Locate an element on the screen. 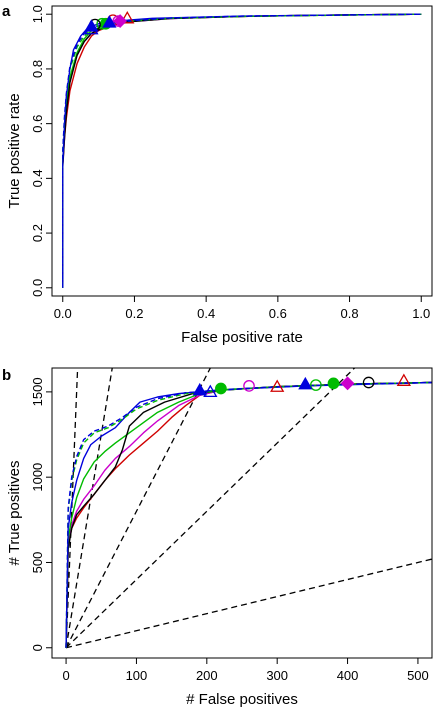 Image resolution: width=436 pixels, height=711 pixels. panel-b-y-tick-label: 1000 is located at coordinates (37, 477).